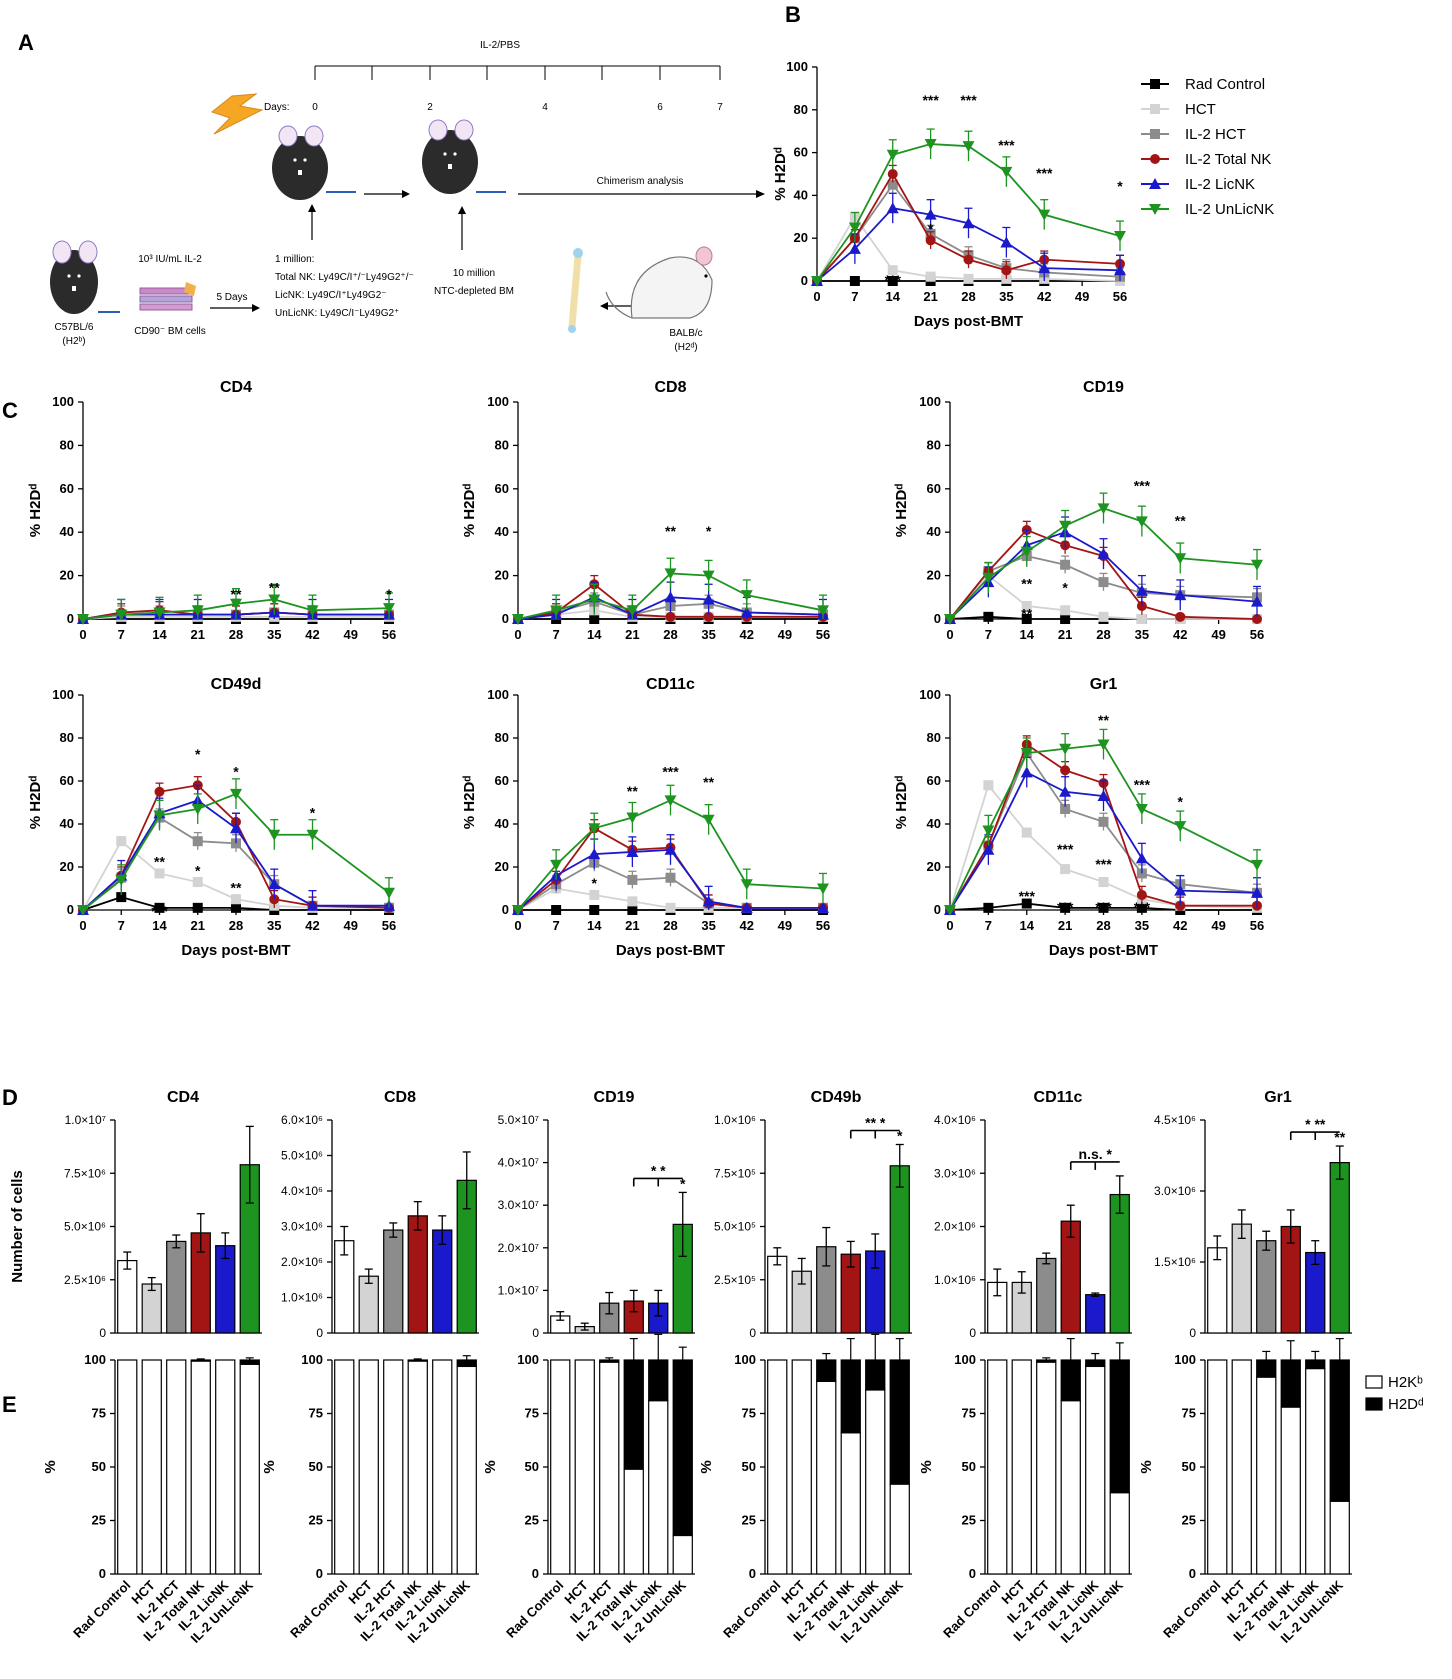  Describe the element at coordinates (231, 297) in the screenshot. I see `culture-time-label: 5 Days` at that location.